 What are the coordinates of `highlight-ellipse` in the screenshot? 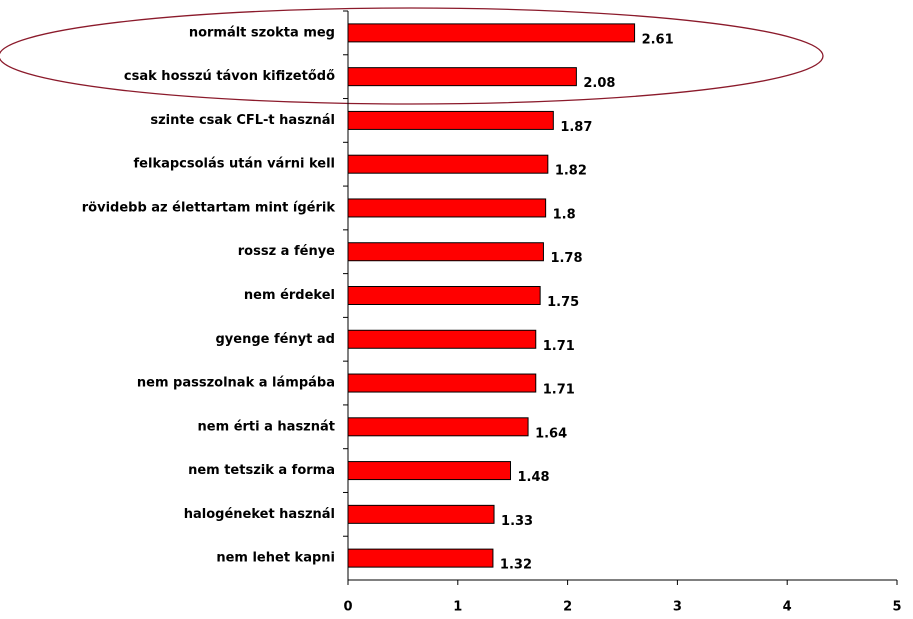 It's located at (412, 56).